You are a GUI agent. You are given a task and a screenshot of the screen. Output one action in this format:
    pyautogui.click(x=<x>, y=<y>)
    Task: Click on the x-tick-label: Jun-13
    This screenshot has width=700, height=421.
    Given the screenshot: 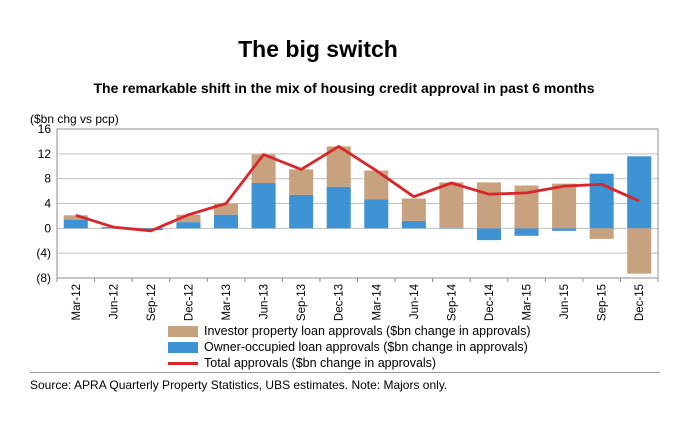 What is the action you would take?
    pyautogui.click(x=265, y=301)
    